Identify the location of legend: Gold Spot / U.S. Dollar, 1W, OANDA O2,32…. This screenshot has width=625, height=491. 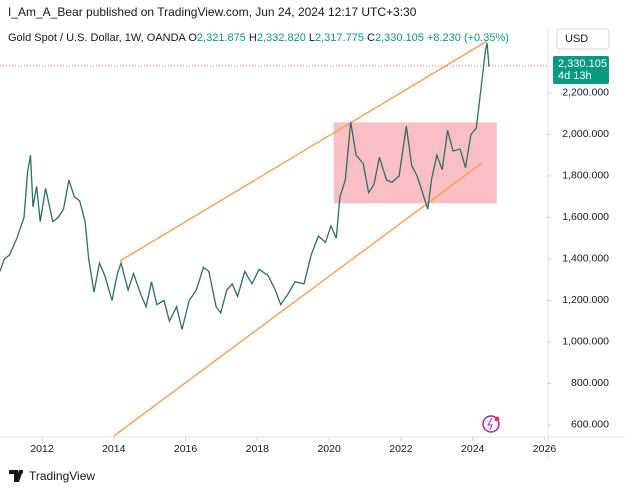
(258, 38).